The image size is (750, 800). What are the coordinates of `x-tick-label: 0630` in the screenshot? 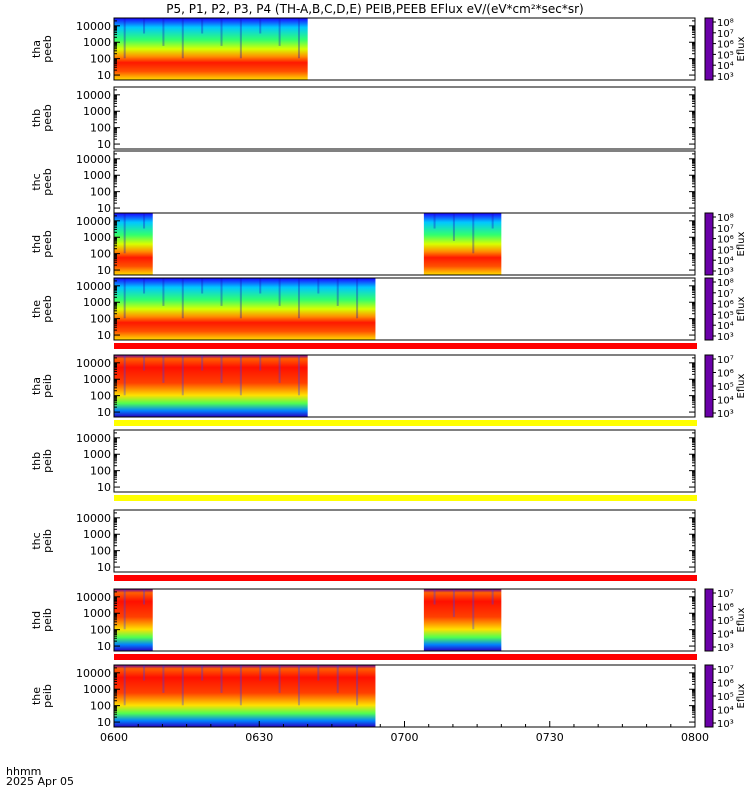 It's located at (259, 737).